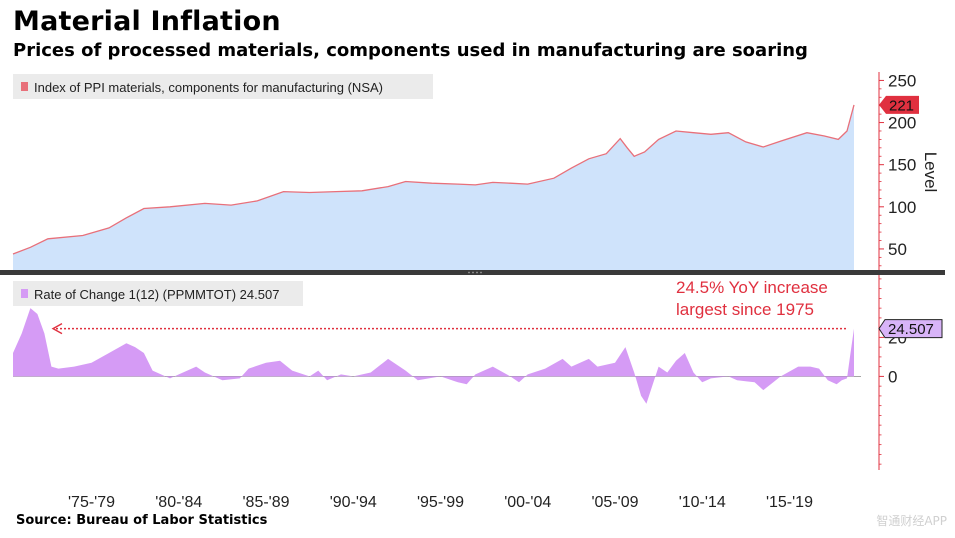  I want to click on x-tick-label: '10-'14, so click(702, 502).